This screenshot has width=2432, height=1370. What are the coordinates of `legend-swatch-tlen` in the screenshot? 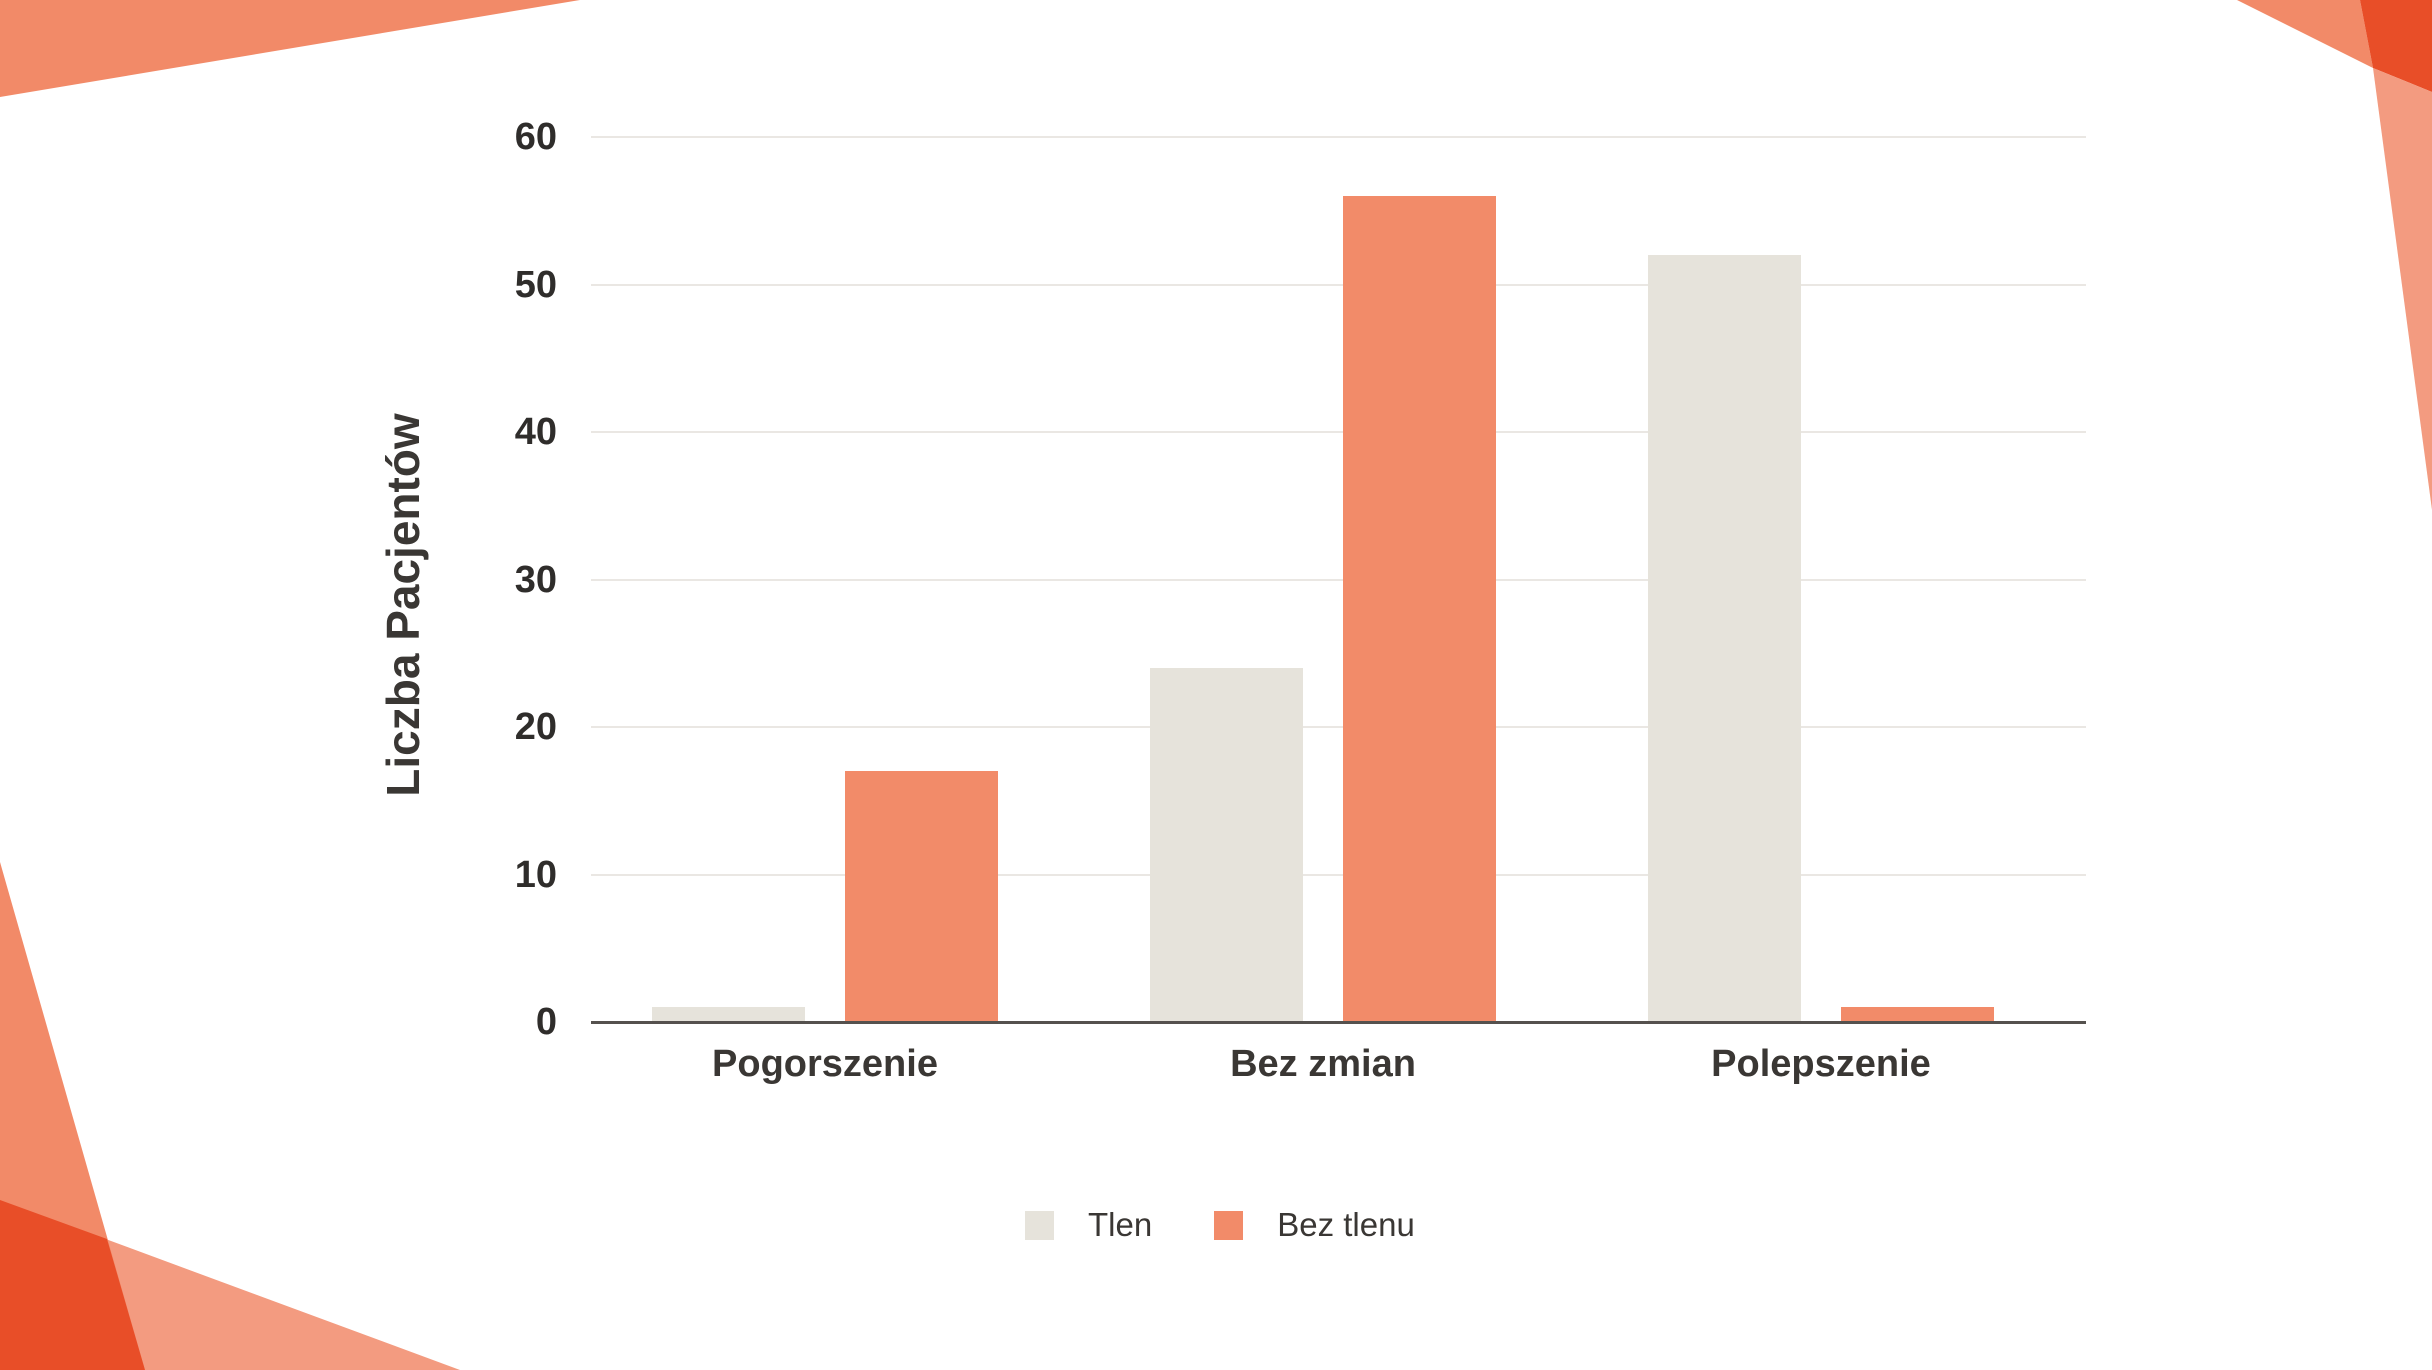 It's located at (1039, 1225).